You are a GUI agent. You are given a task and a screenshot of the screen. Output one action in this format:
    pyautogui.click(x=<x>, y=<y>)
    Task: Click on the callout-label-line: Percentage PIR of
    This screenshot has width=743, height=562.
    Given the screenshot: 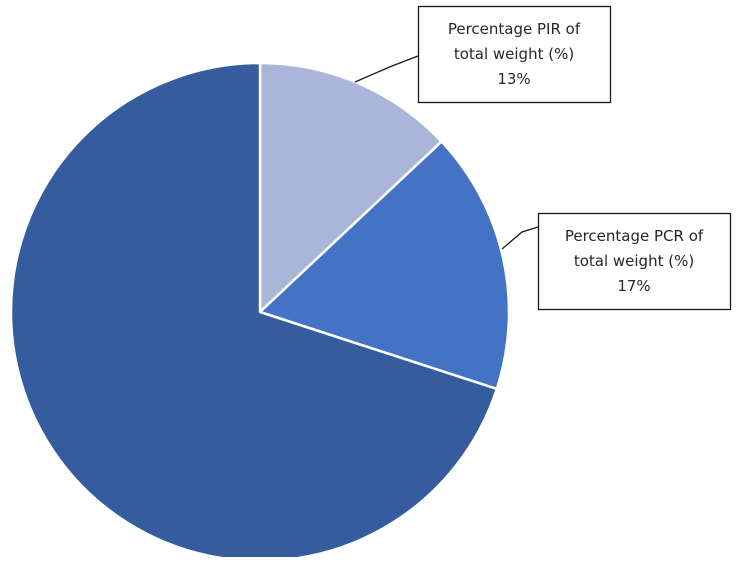 What is the action you would take?
    pyautogui.click(x=514, y=29)
    